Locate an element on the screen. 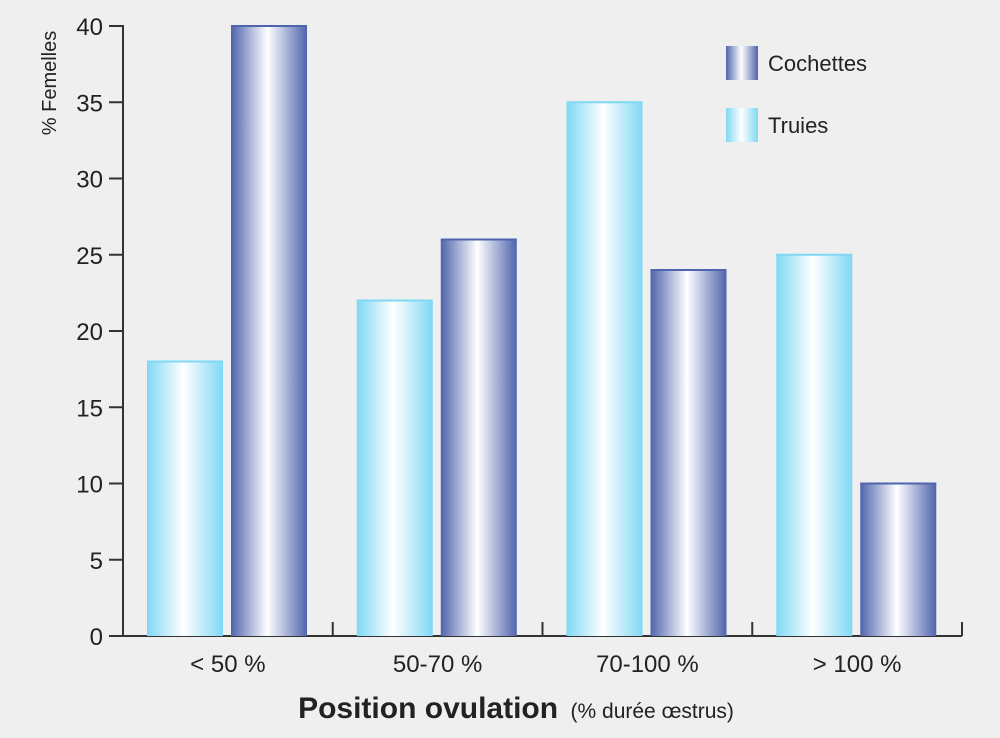 This screenshot has height=738, width=1000. legend-label: Truies is located at coordinates (798, 125).